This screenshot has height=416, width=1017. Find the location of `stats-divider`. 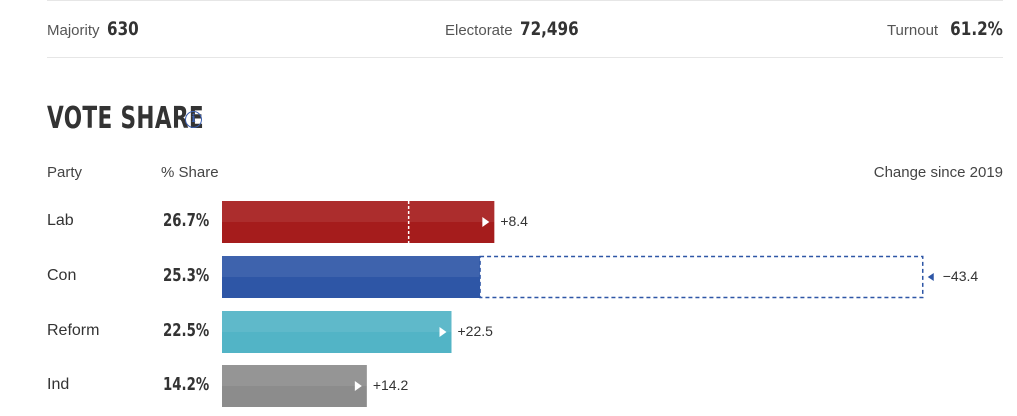

stats-divider is located at coordinates (525, 57).